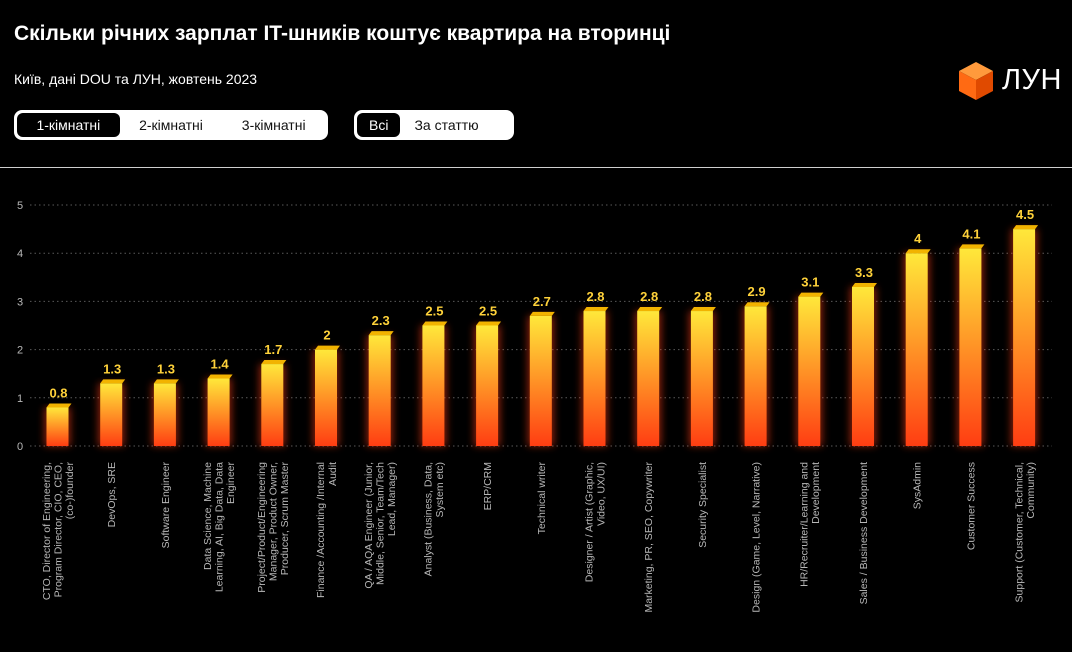 The height and width of the screenshot is (652, 1072). Describe the element at coordinates (136, 79) in the screenshot. I see `page-subtitle: Київ, дані DOU та ЛУН, жовтень 2023` at that location.